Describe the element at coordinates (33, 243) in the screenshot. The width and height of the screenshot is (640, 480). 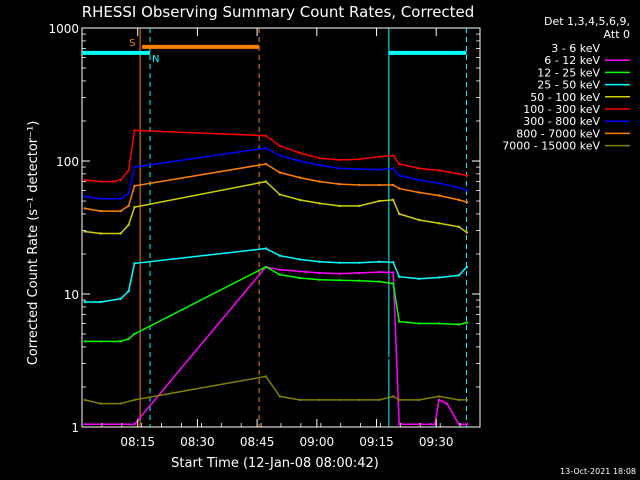
I see `y-axis-label: Corrected Count Rate (s⁻¹ detector⁻¹)` at that location.